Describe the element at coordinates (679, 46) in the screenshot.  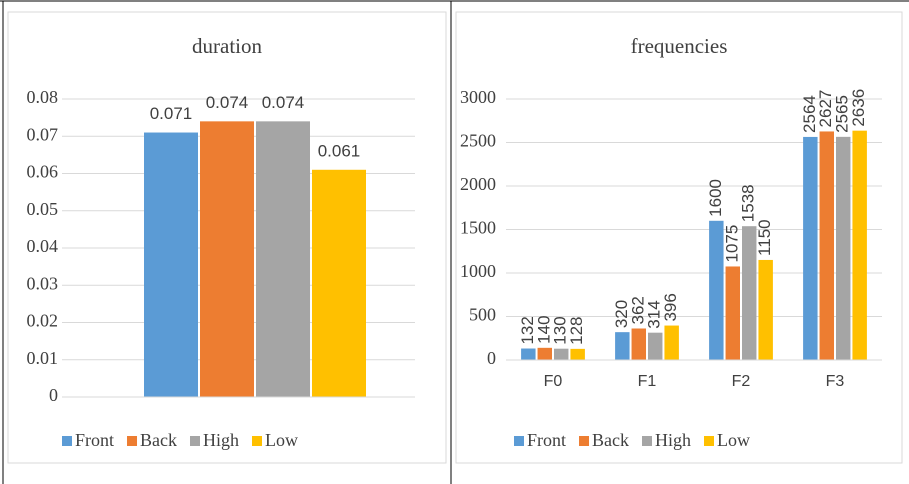
I see `chart-title: frequencies` at that location.